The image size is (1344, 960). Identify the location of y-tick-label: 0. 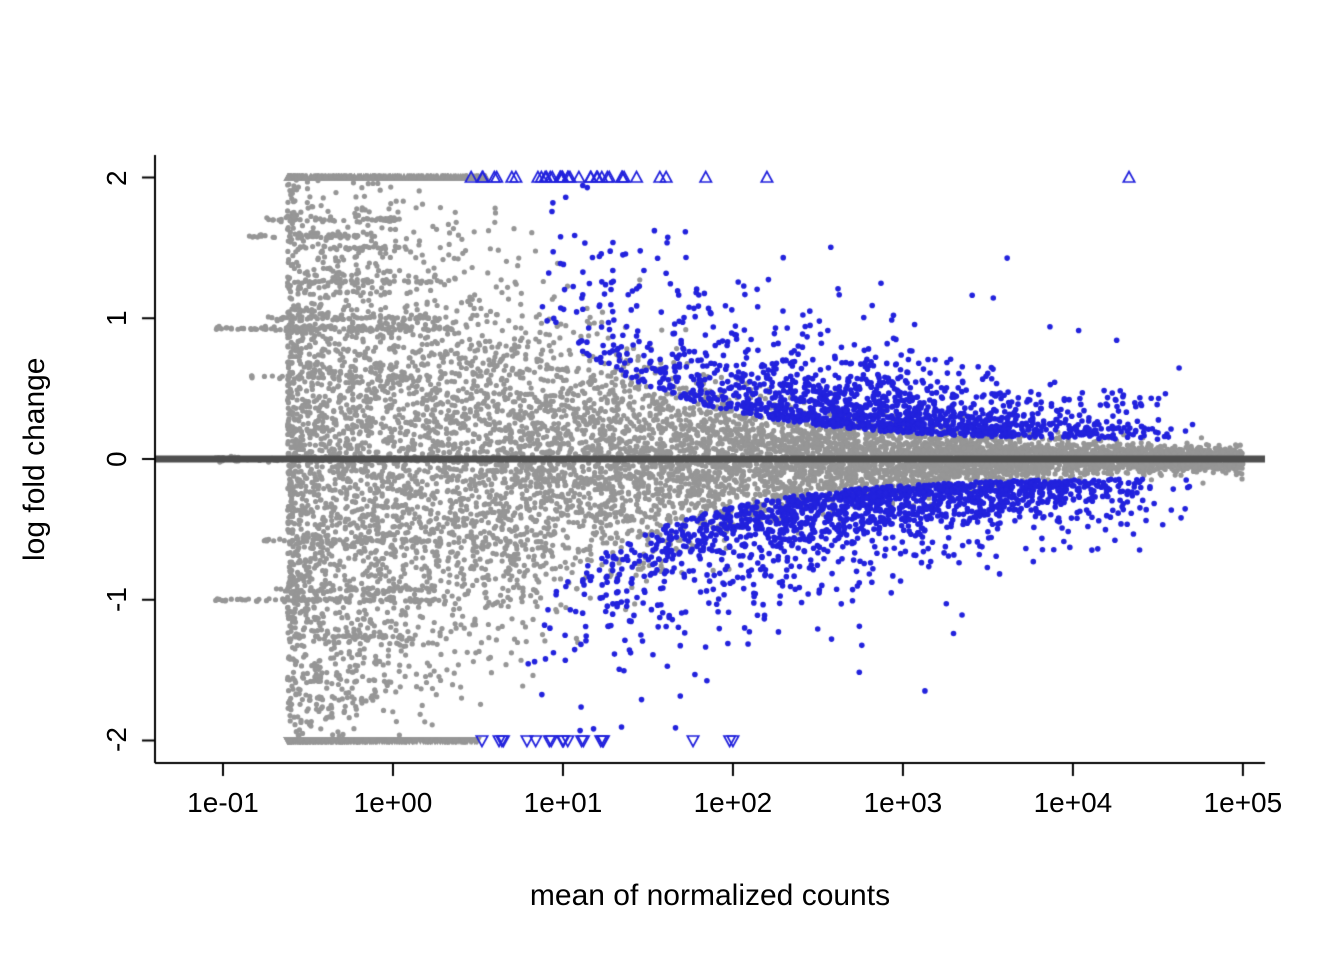
(116, 459).